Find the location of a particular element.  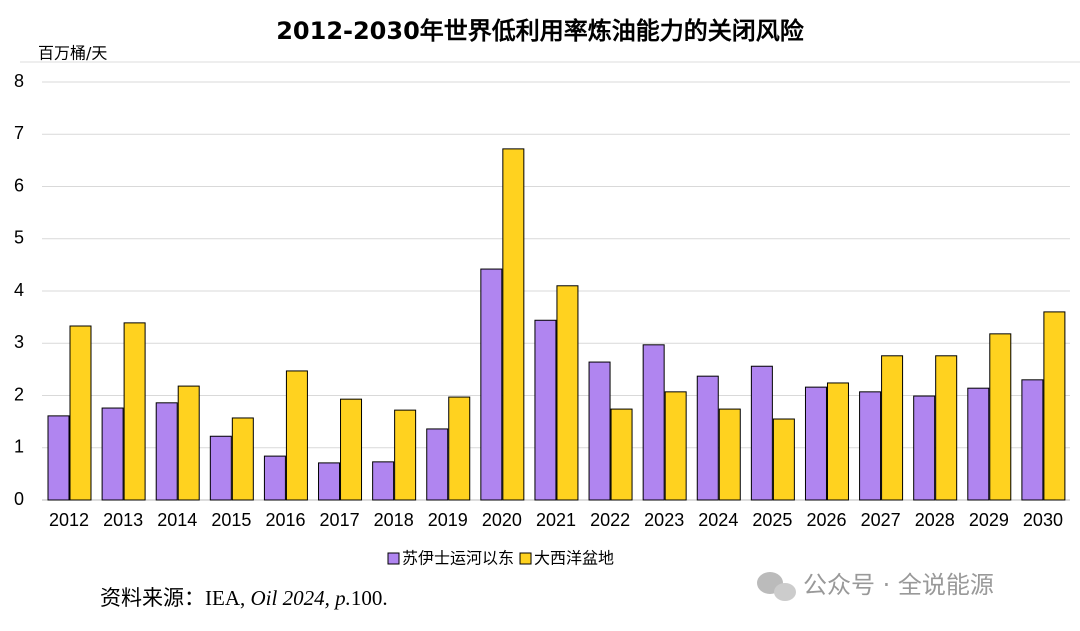

x-tick-label: 2023 is located at coordinates (664, 520).